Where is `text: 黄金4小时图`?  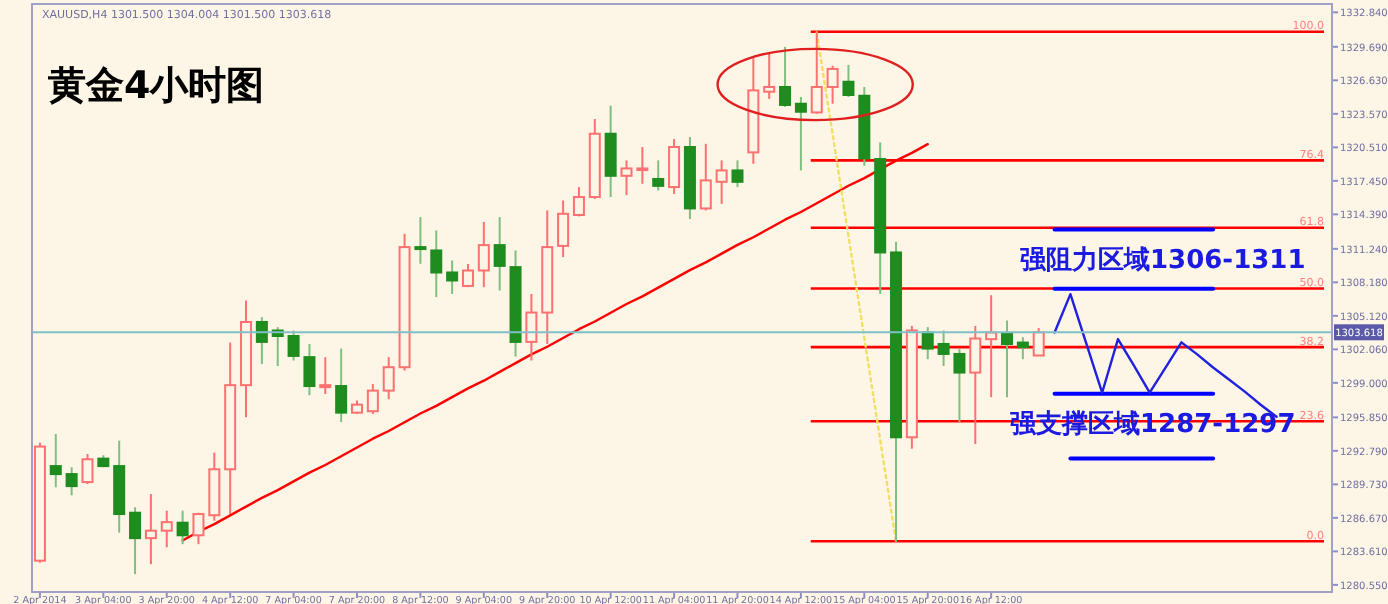
text: 黄金4小时图 is located at coordinates (155, 86).